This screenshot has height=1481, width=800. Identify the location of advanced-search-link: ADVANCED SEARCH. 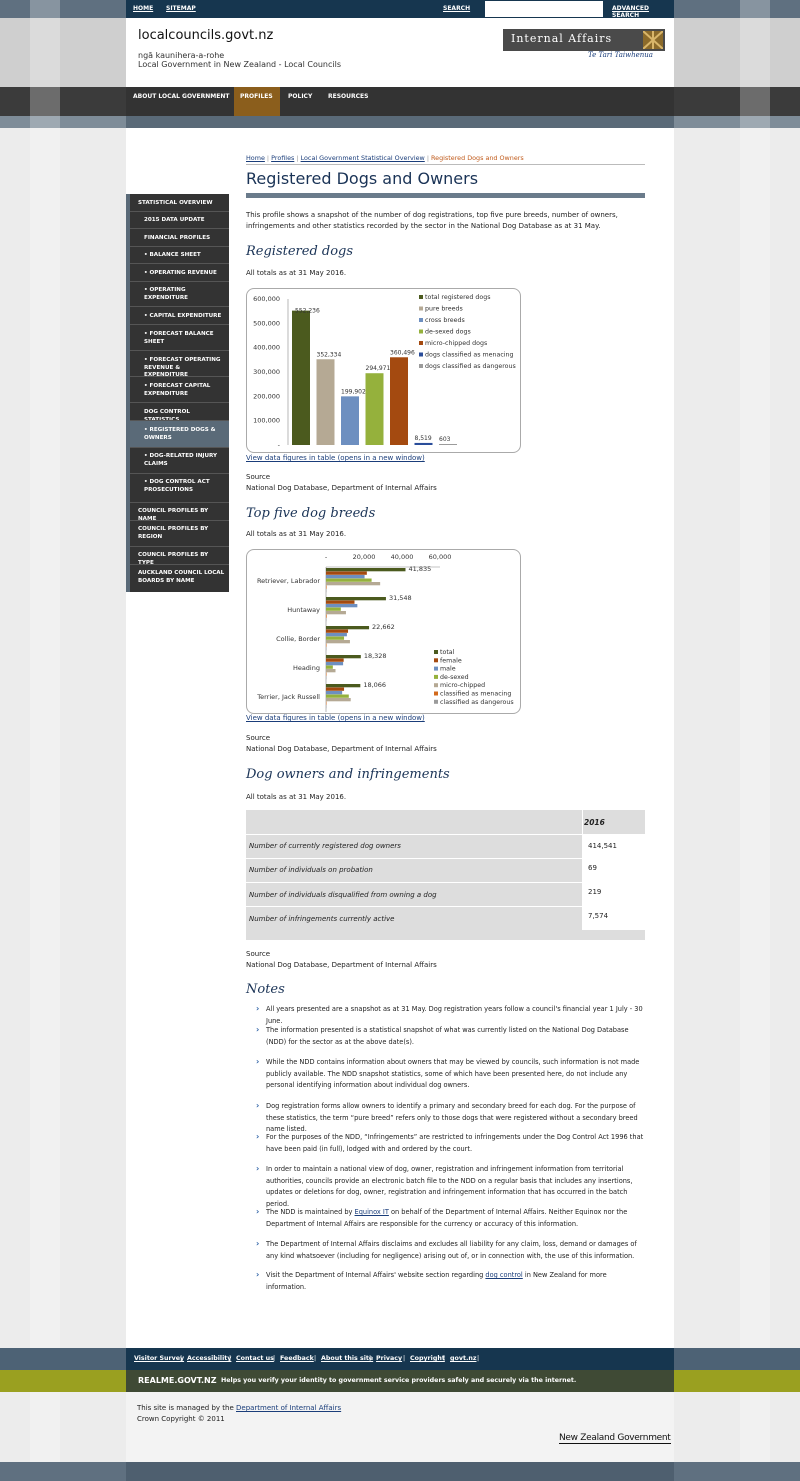
(631, 12).